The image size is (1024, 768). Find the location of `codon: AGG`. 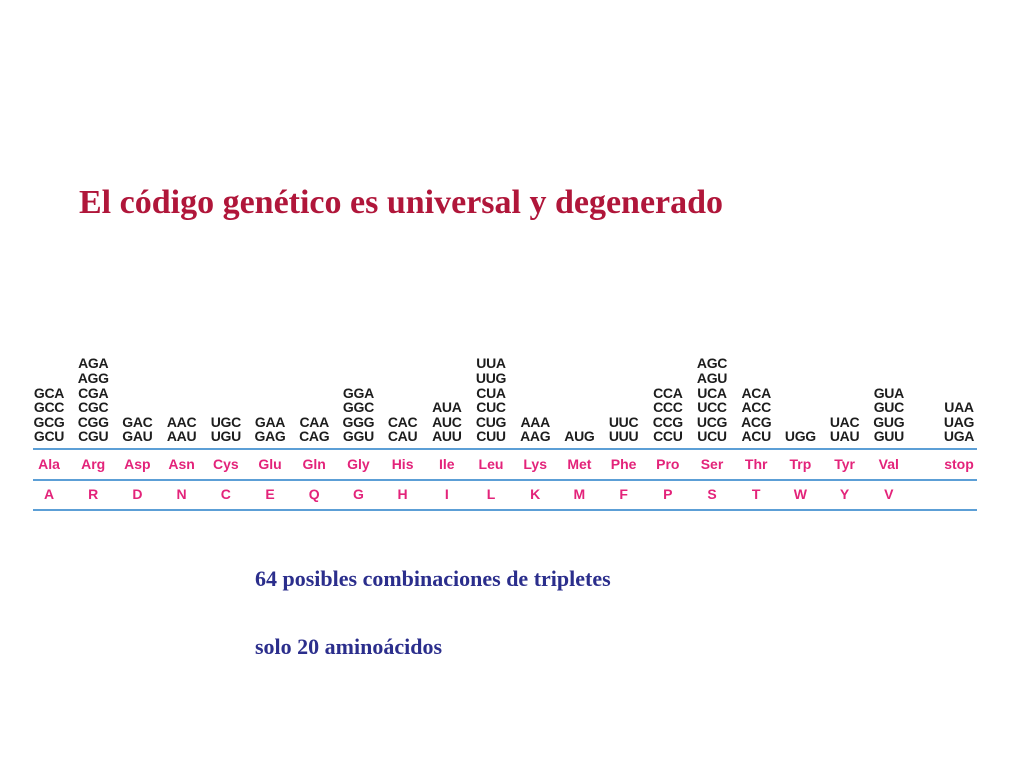

codon: AGG is located at coordinates (93, 378).